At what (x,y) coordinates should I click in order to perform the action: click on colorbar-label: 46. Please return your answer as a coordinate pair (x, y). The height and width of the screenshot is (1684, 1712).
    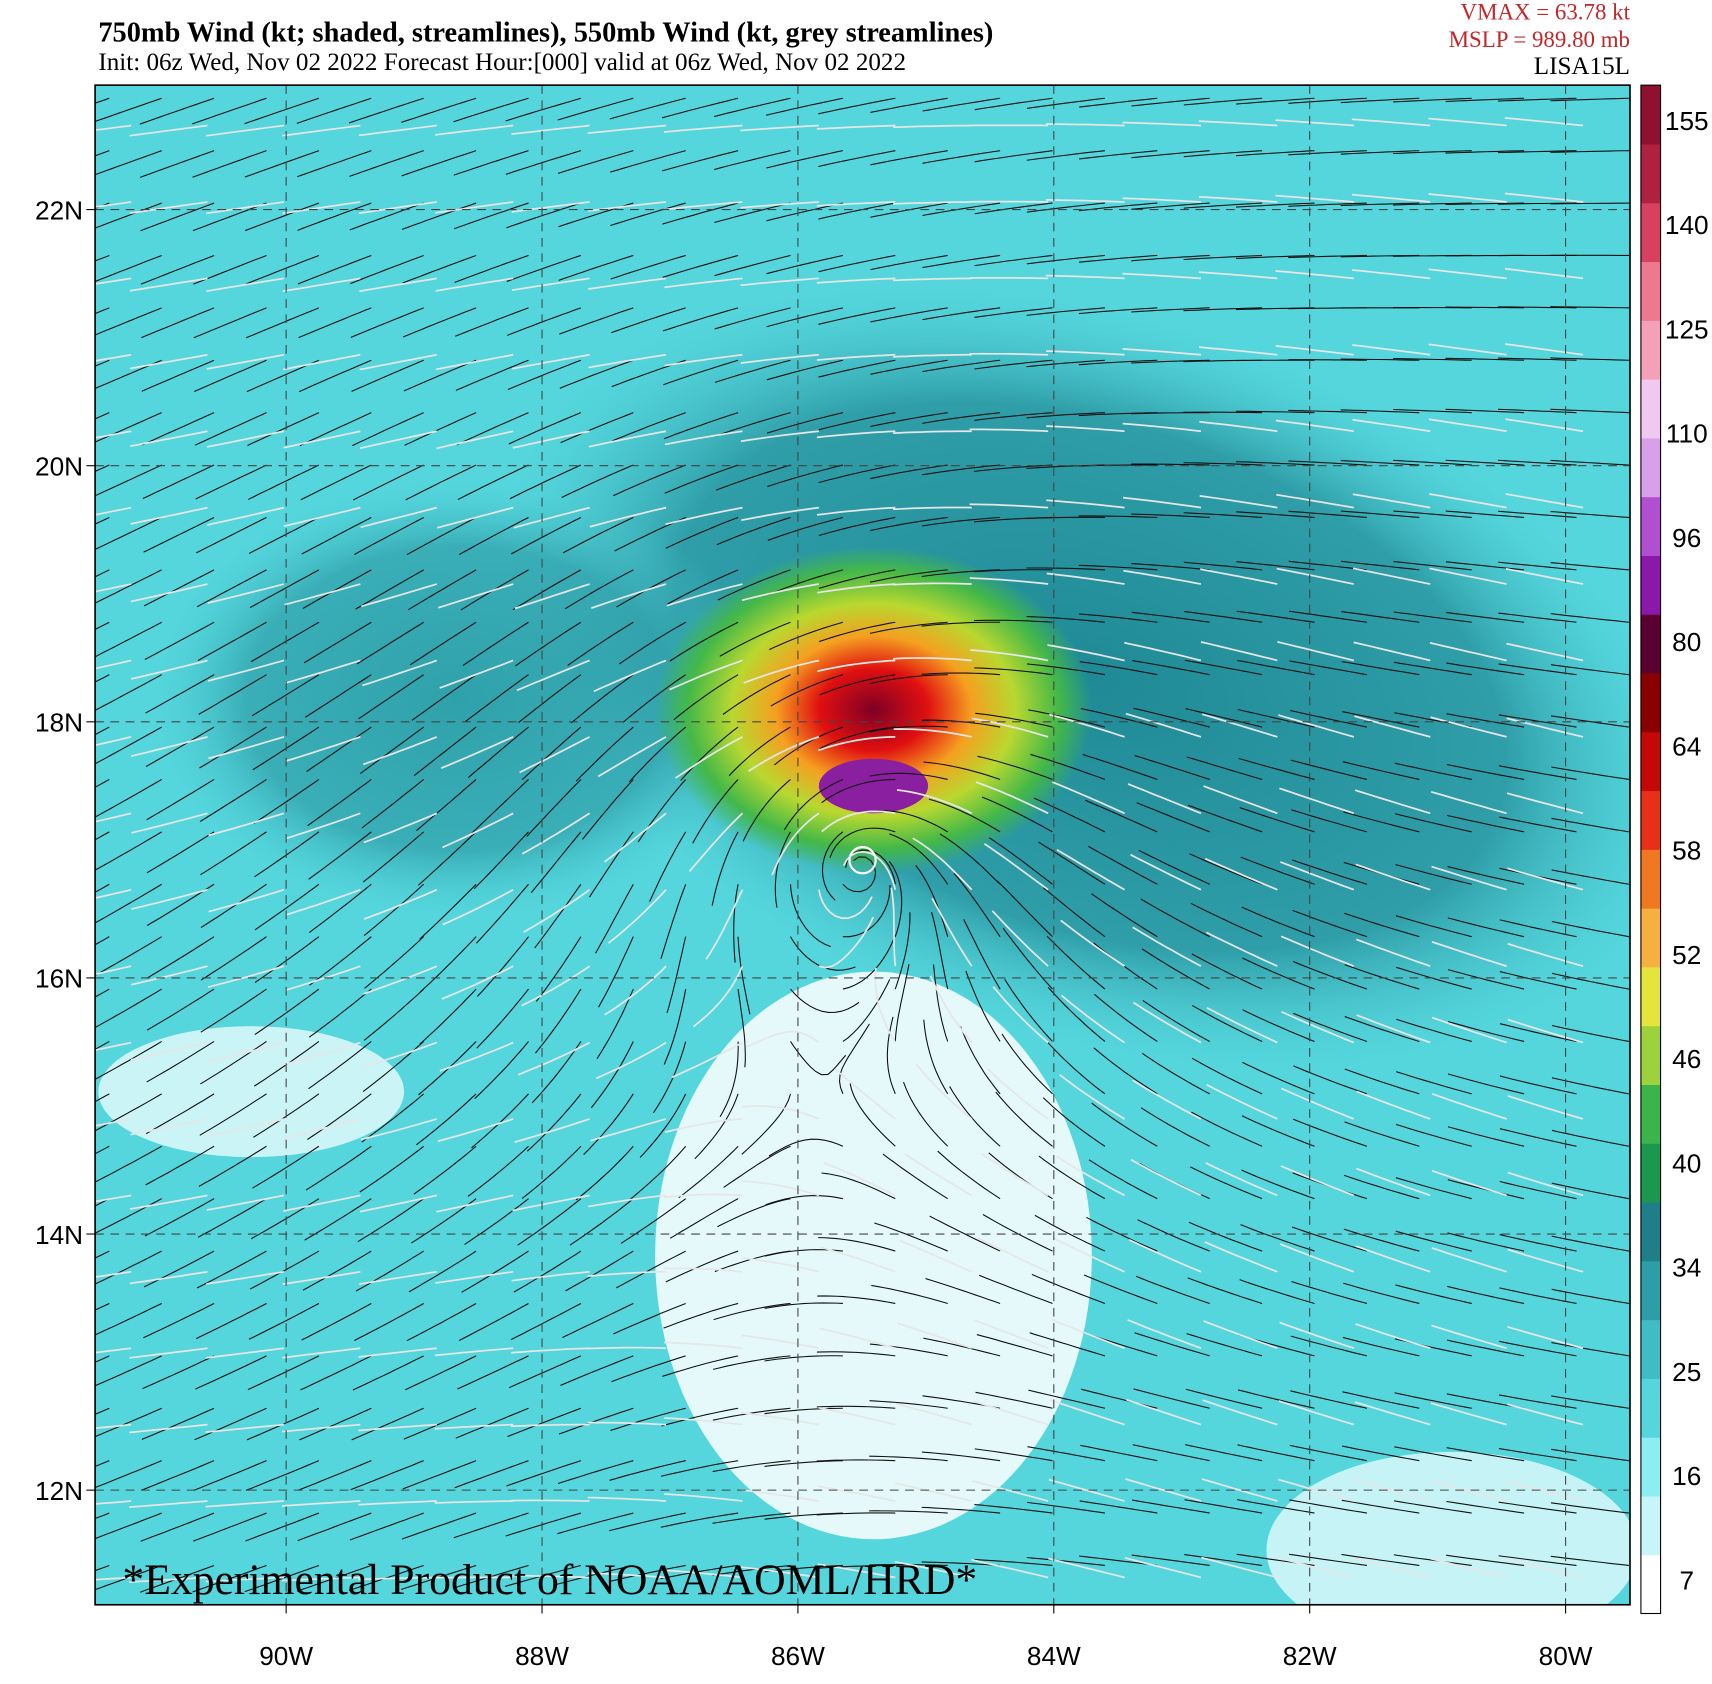
    Looking at the image, I should click on (1686, 1059).